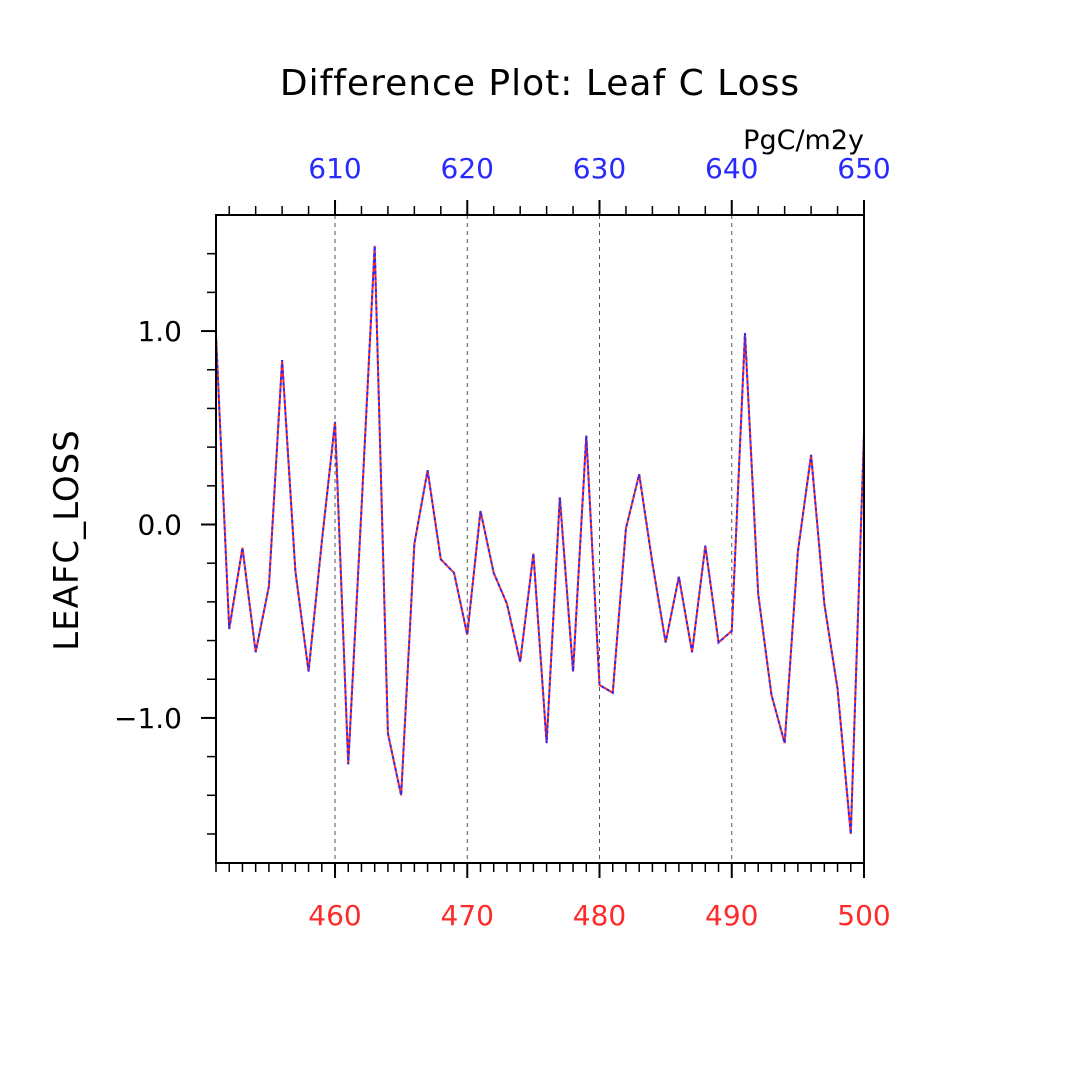 The image size is (1080, 1080). I want to click on x-top-tick-label: 610, so click(334, 168).